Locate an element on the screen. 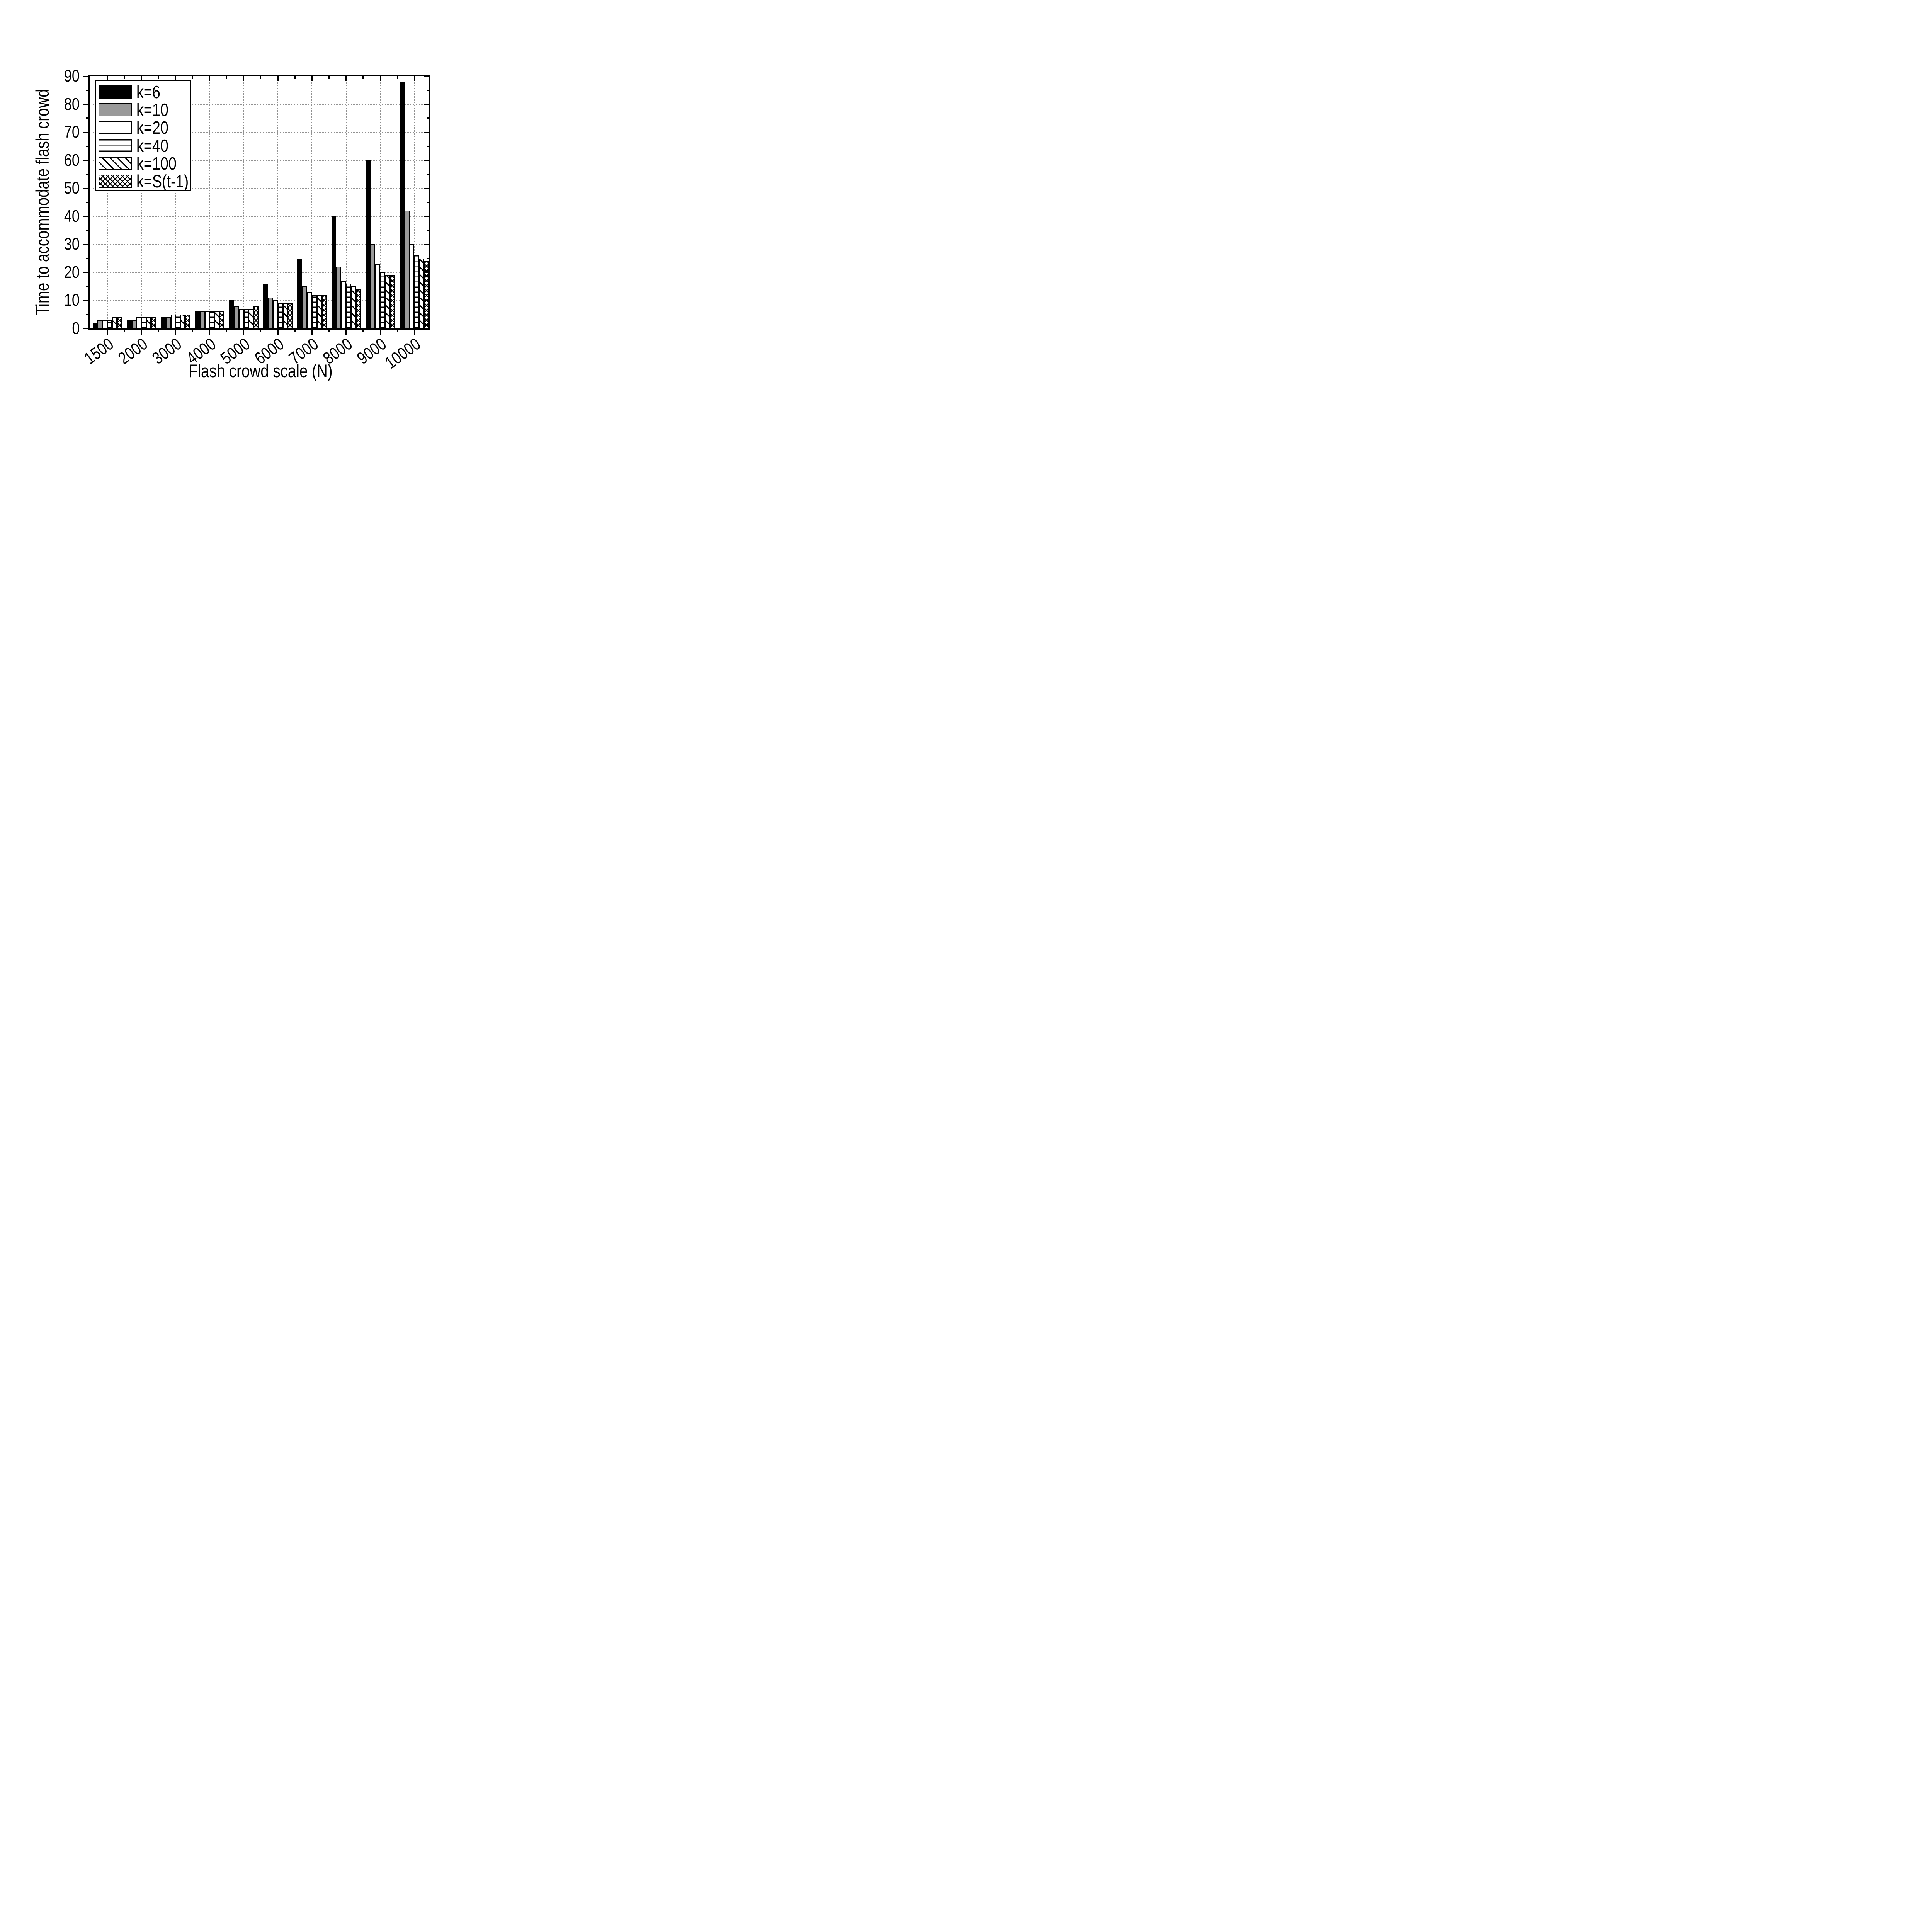 The height and width of the screenshot is (1916, 1932). bar-k=20-7000 is located at coordinates (310, 310).